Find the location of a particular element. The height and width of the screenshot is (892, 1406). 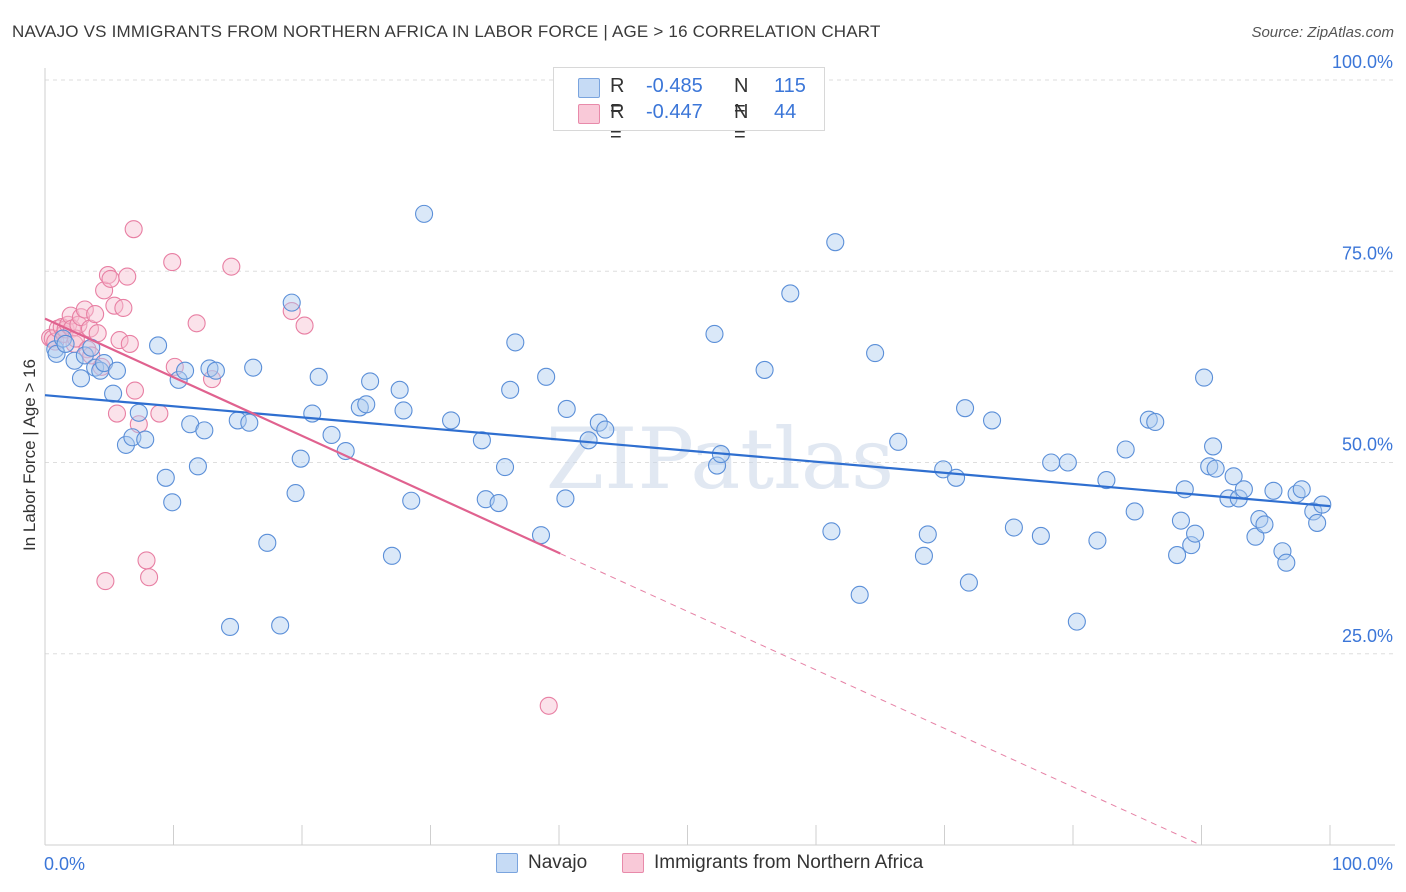

n-value: 115 is located at coordinates (790, 86).